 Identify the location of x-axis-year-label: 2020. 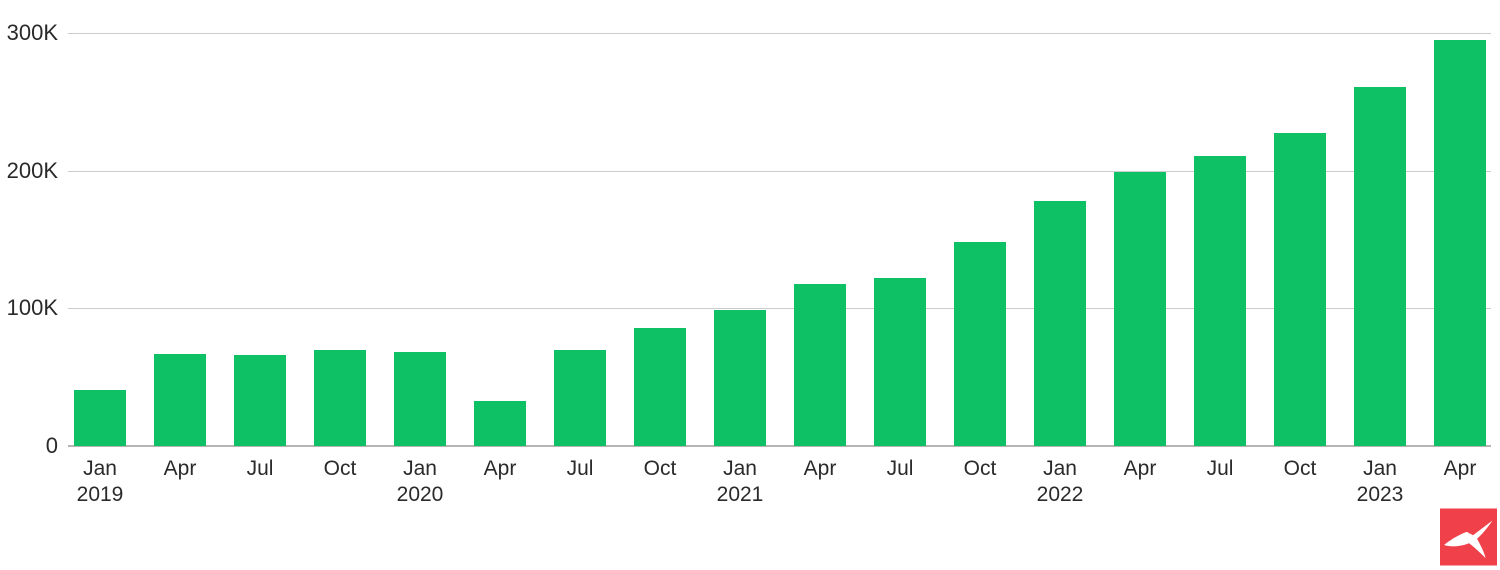
(420, 494).